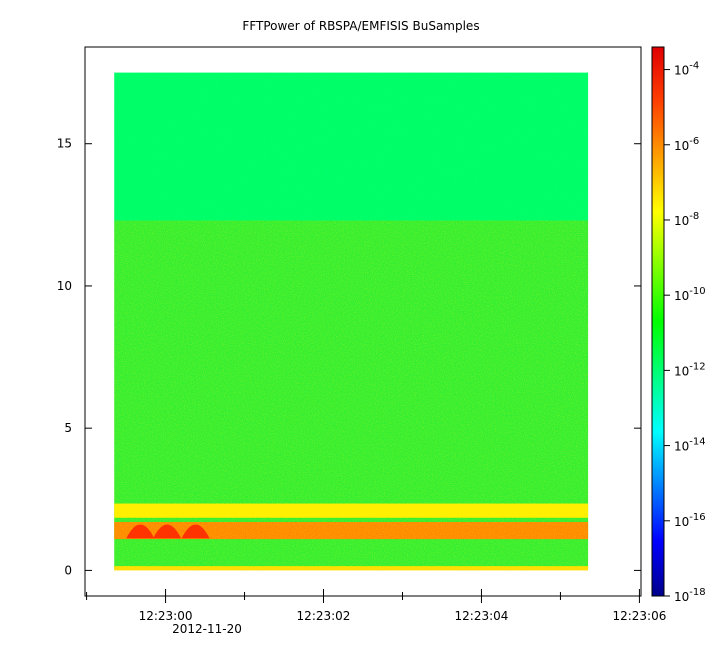 This screenshot has height=656, width=724. I want to click on y-tick-label: 10, so click(64, 286).